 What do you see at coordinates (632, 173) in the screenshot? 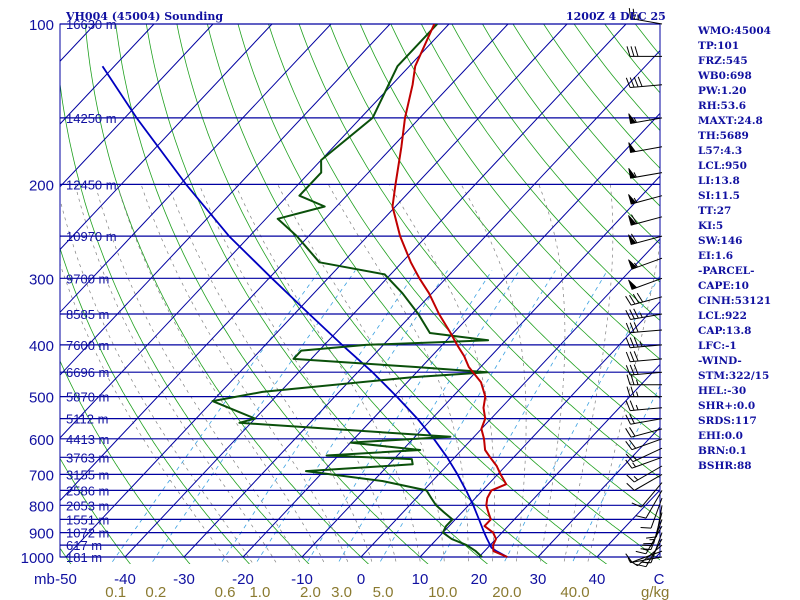
I see `wind-barb-pennant` at bounding box center [632, 173].